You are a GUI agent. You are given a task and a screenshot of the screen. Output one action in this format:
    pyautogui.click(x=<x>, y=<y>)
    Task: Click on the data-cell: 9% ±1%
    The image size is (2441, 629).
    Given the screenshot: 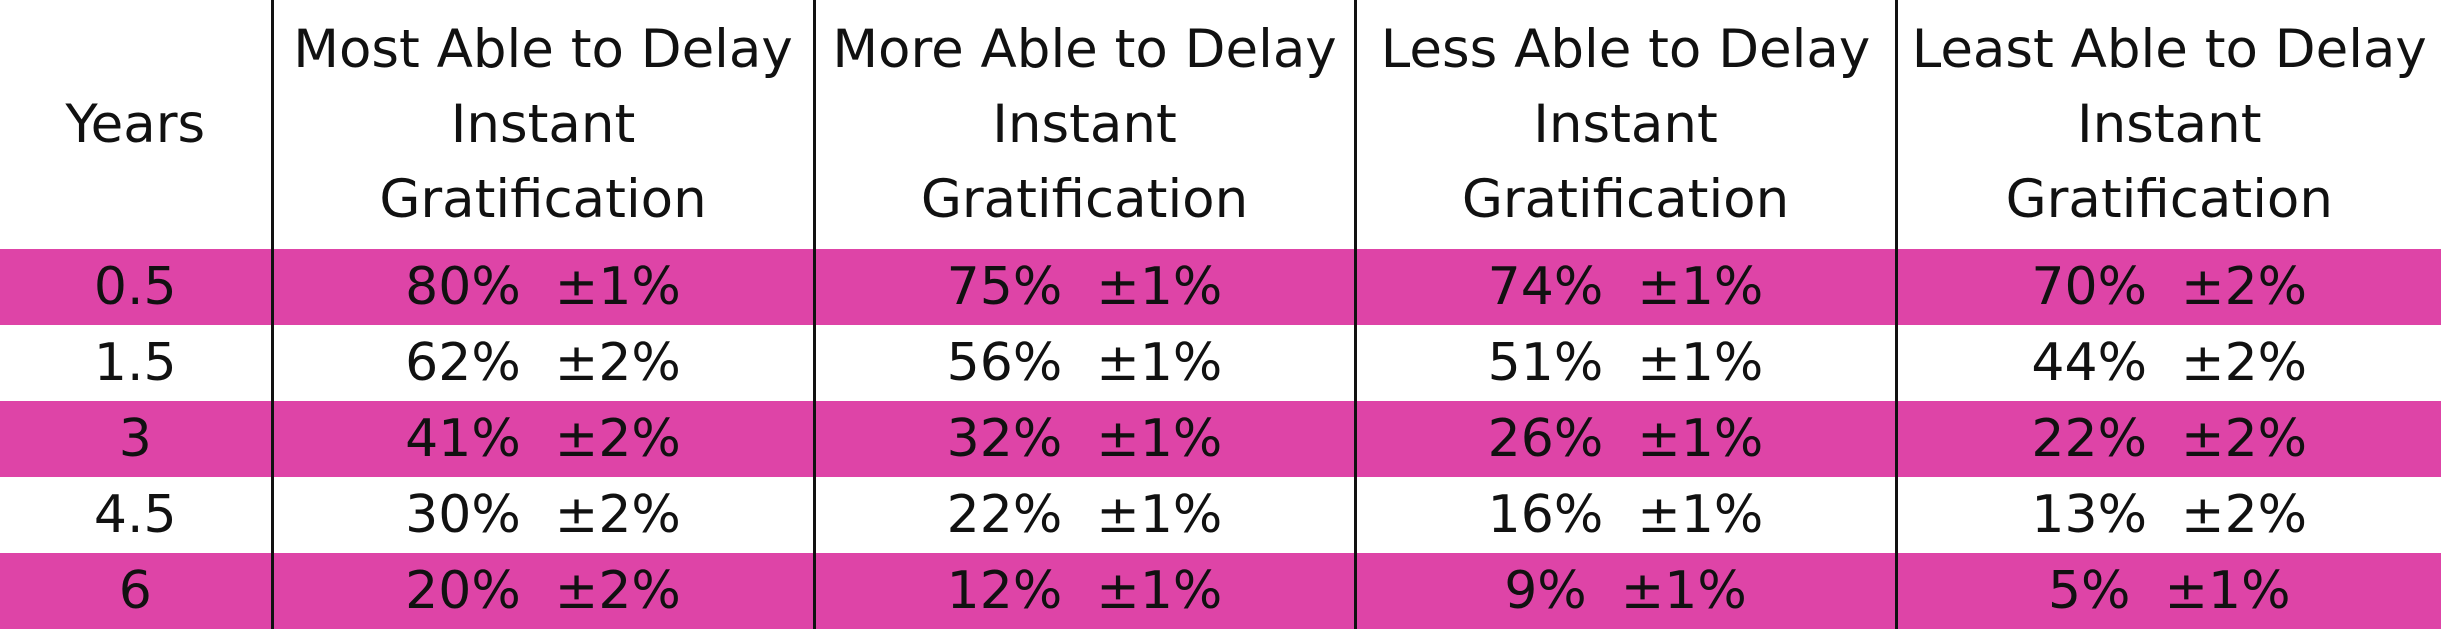 What is the action you would take?
    pyautogui.click(x=1624, y=591)
    